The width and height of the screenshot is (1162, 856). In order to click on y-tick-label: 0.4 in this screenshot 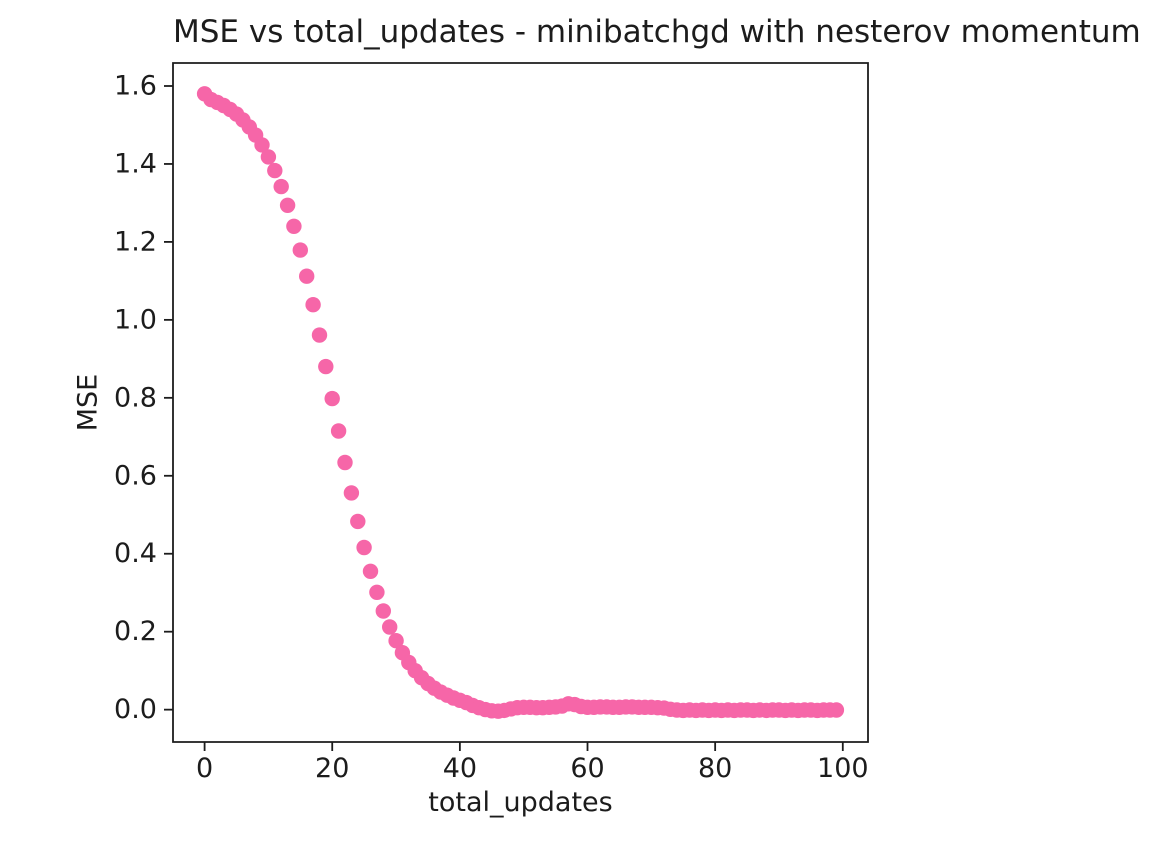, I will do `click(135, 553)`.